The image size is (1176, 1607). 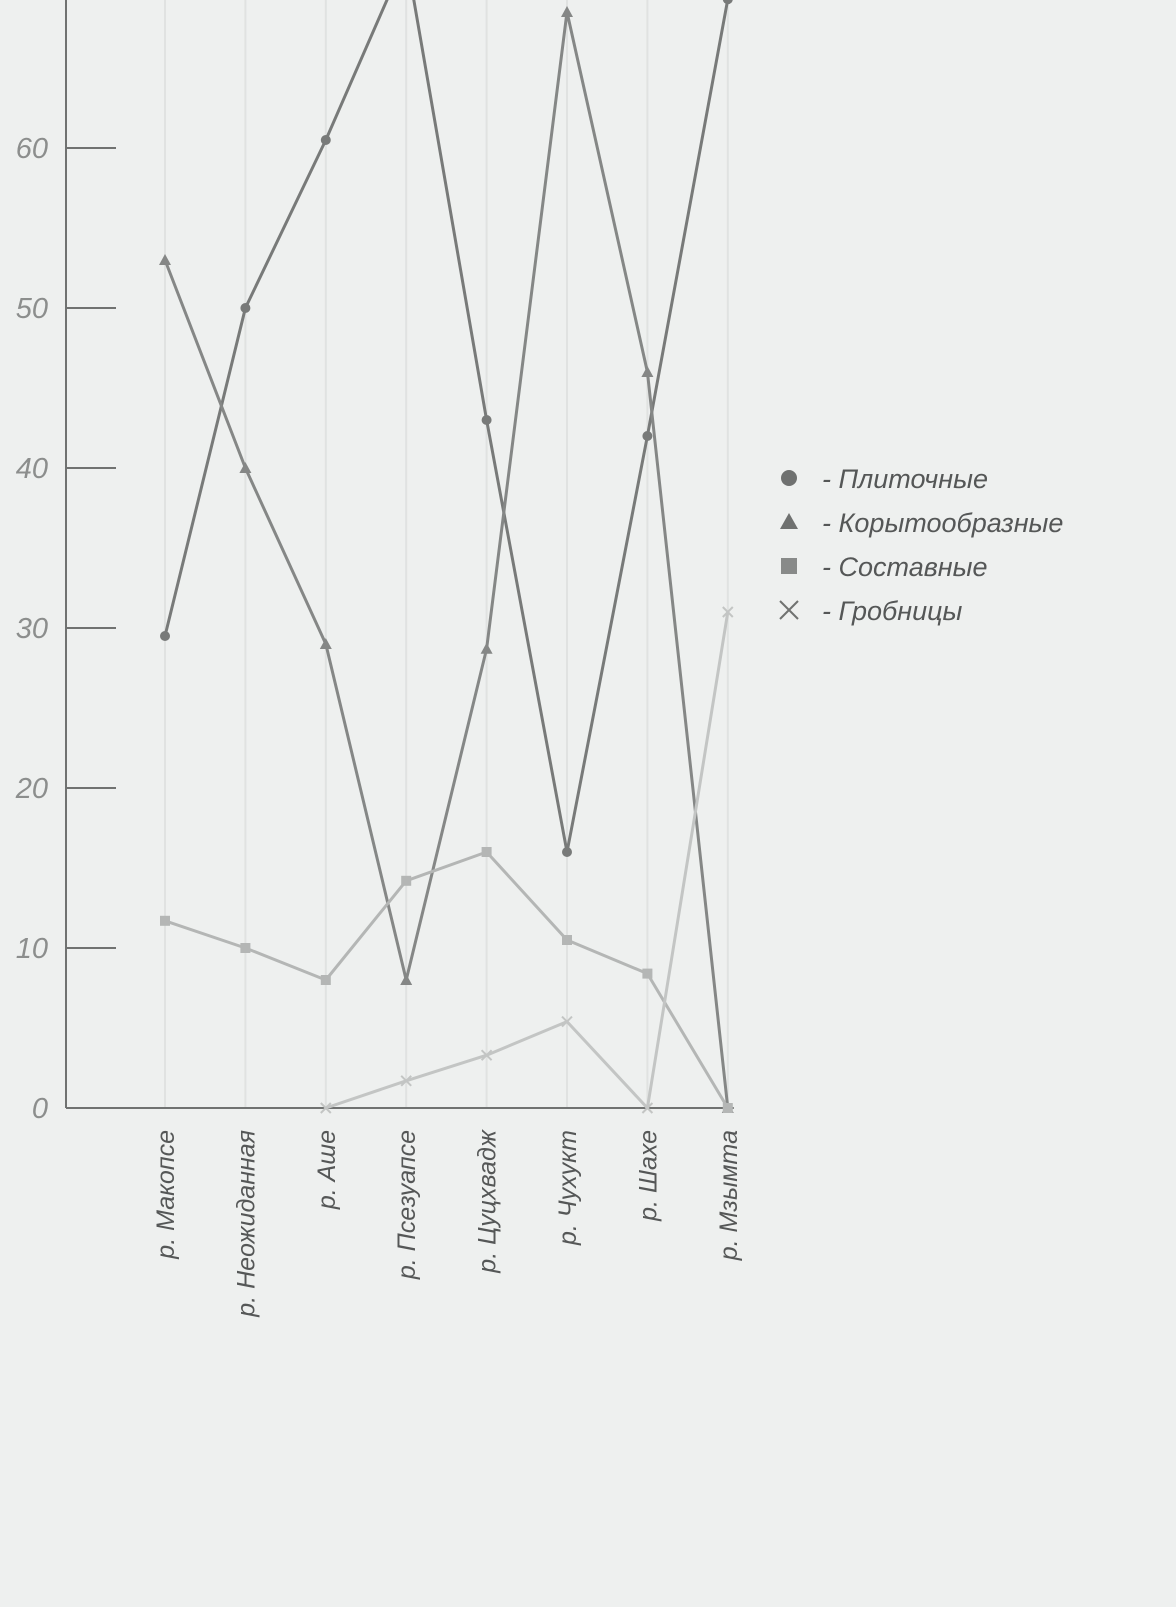 I want to click on x-category-label: р. Мзымта, so click(x=729, y=1195).